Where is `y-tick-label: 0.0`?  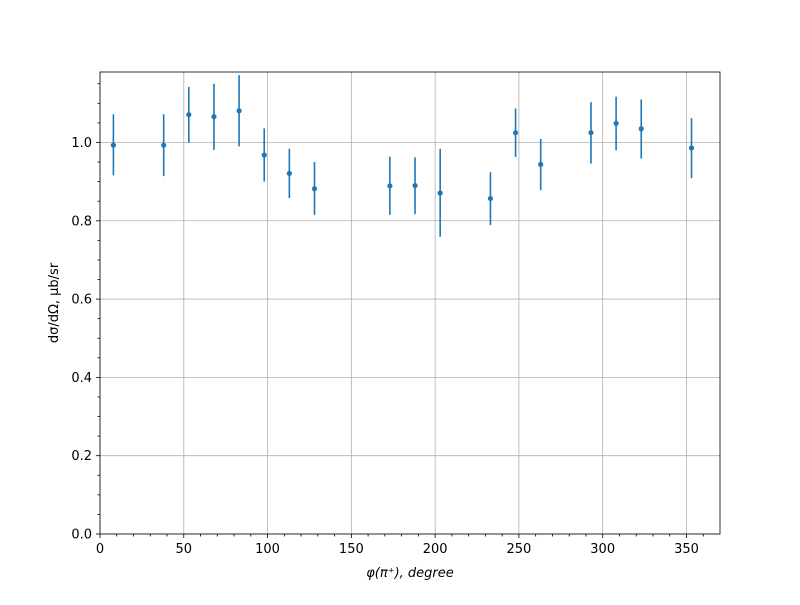
y-tick-label: 0.0 is located at coordinates (81, 535).